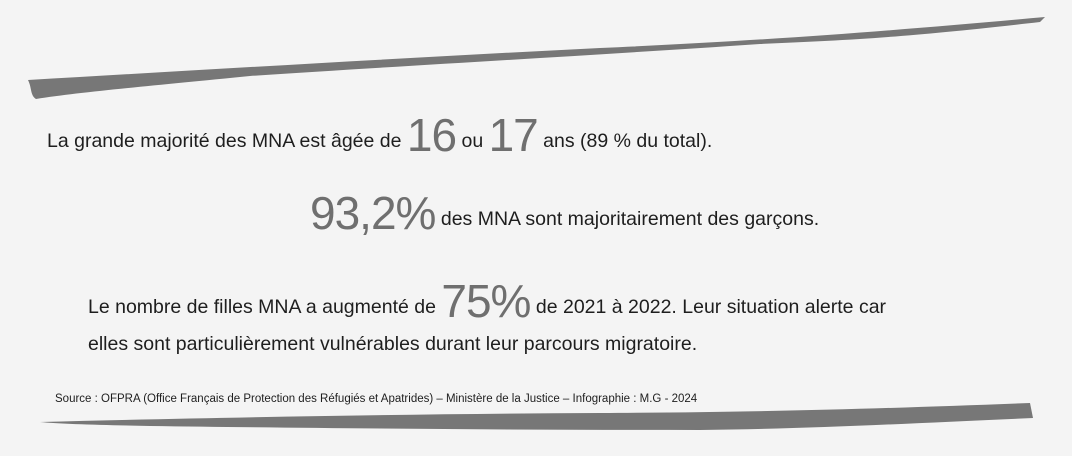 The height and width of the screenshot is (456, 1072). I want to click on boys-percent: 93,2%, so click(373, 213).